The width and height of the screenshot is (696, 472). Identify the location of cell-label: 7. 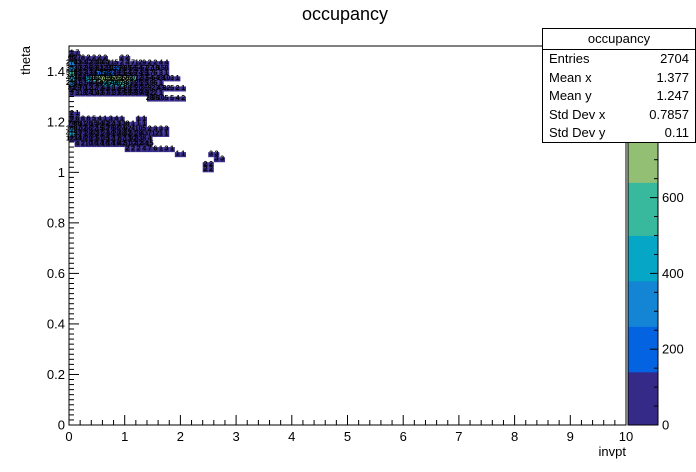
(150, 133).